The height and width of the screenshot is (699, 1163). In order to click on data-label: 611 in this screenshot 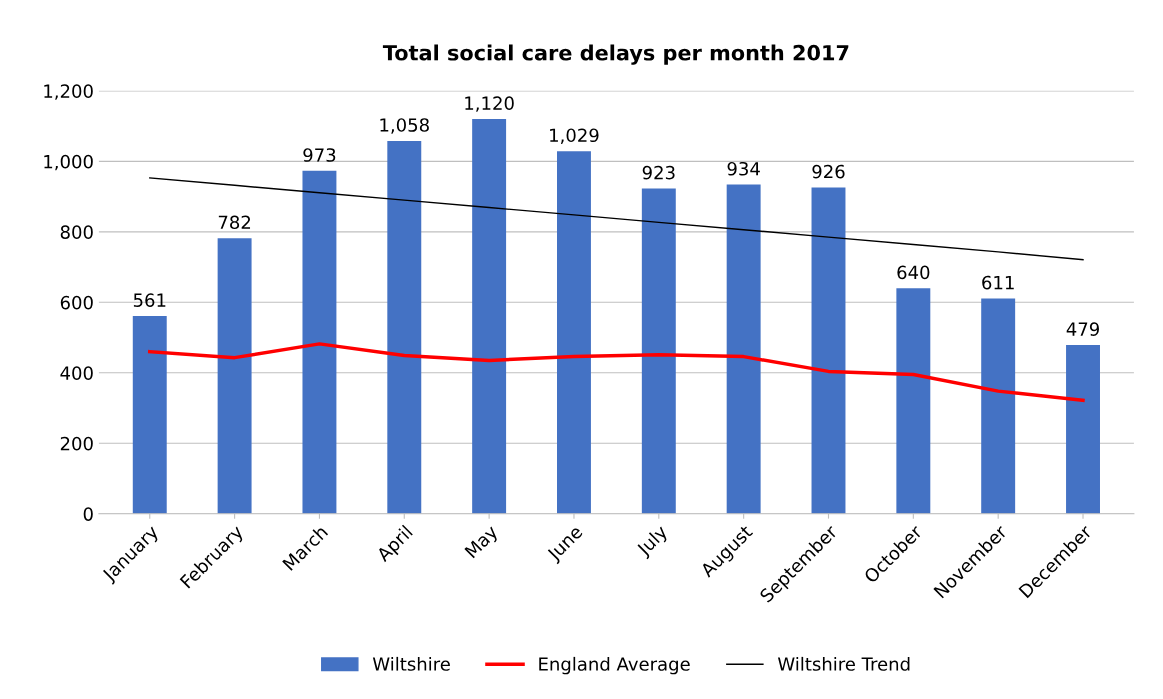, I will do `click(998, 282)`.